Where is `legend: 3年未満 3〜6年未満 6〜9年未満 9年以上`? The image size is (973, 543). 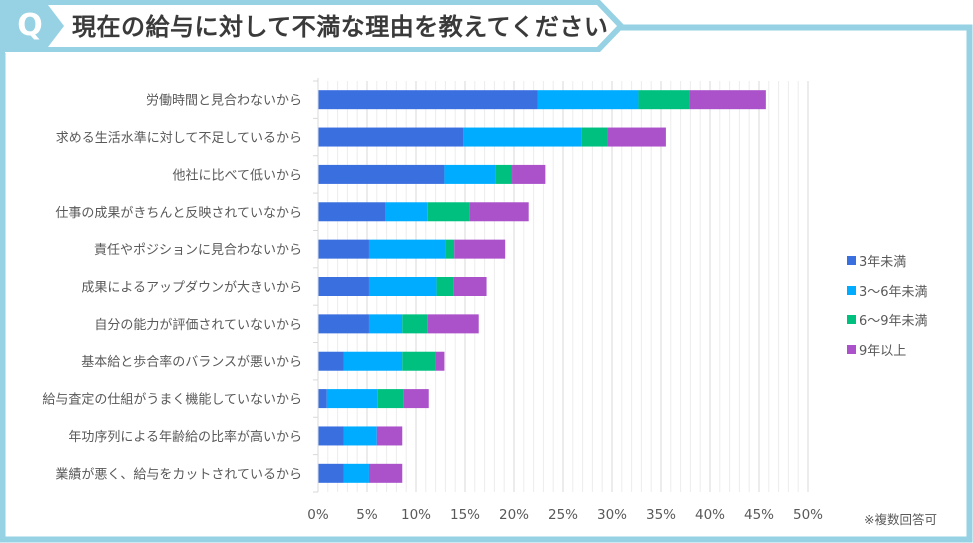 legend: 3年未満 3〜6年未満 6〜9年未満 9年以上 is located at coordinates (887, 305).